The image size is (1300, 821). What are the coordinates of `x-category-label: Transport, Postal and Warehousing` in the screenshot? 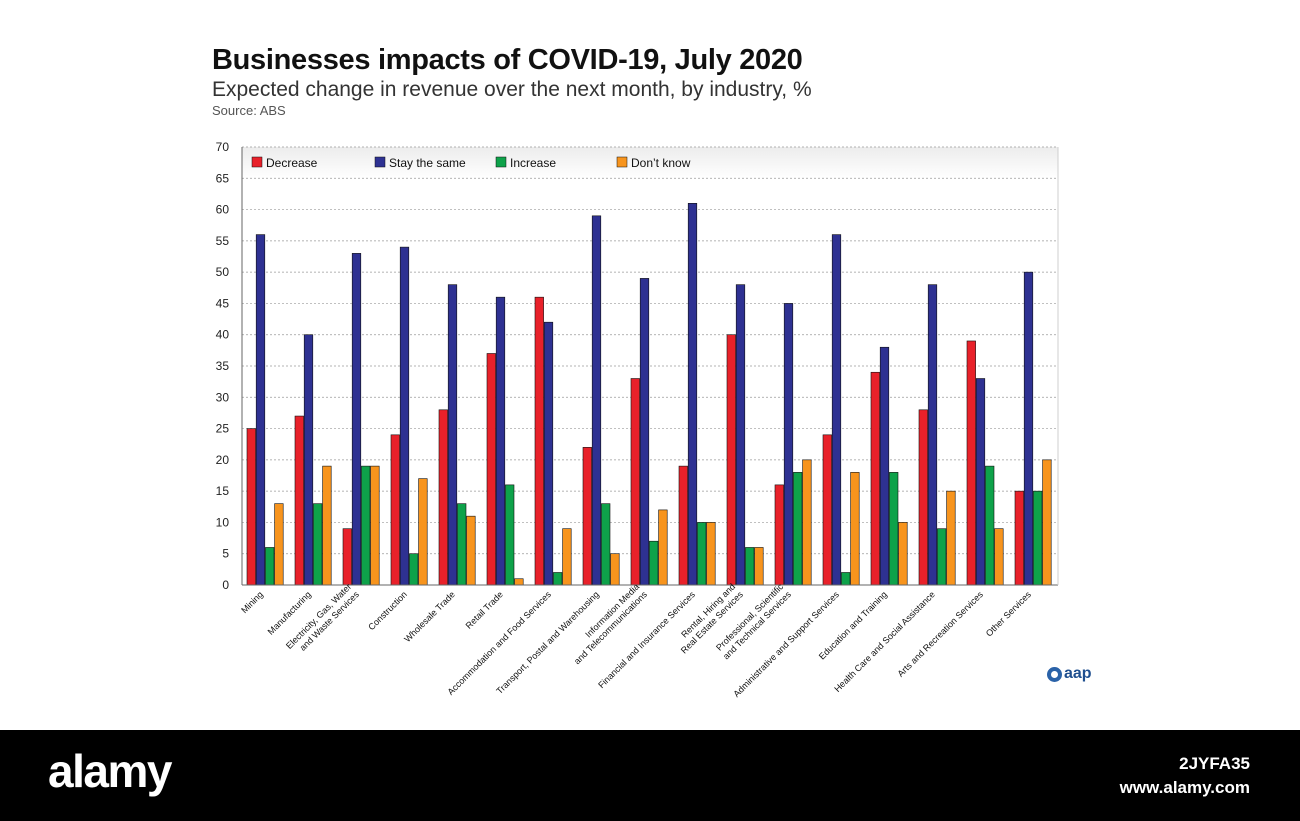 It's located at (547, 642).